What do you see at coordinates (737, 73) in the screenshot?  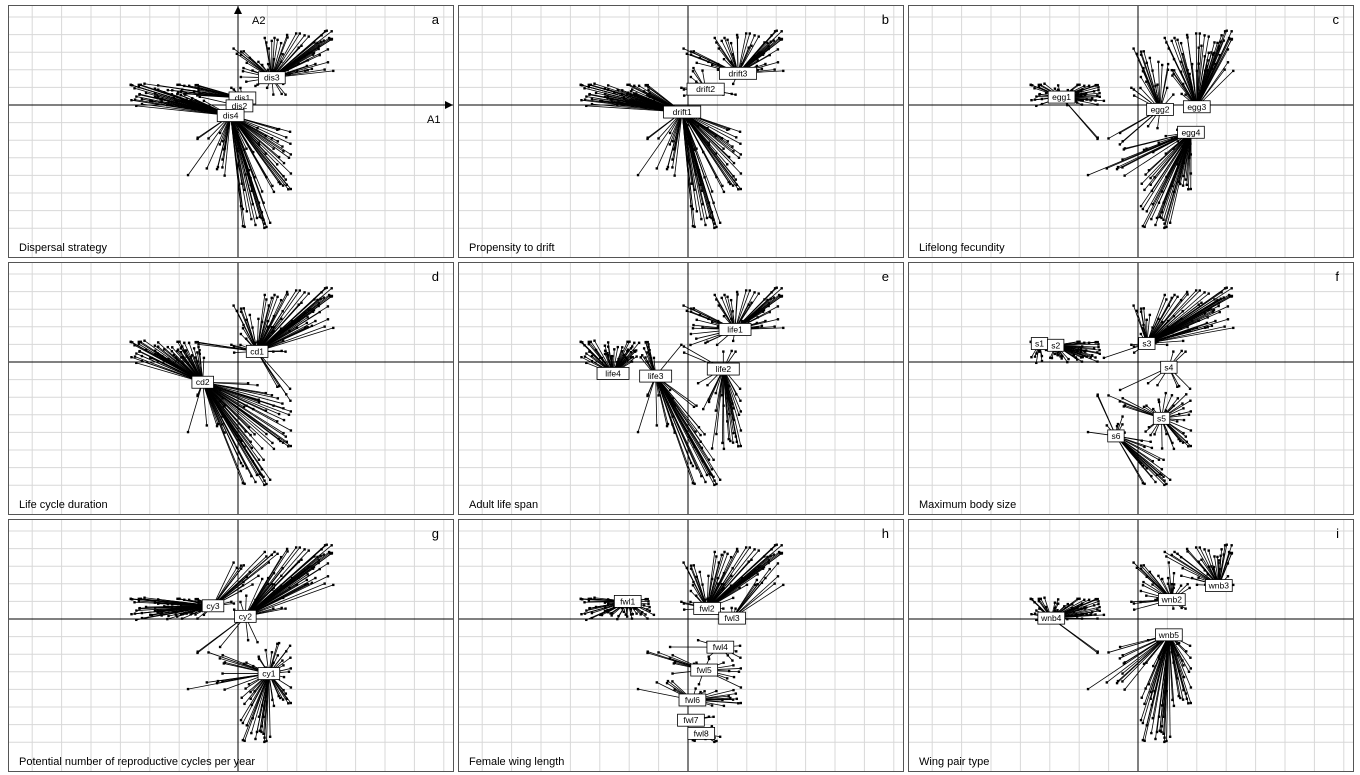 I see `category-label-drift3: drift3` at bounding box center [737, 73].